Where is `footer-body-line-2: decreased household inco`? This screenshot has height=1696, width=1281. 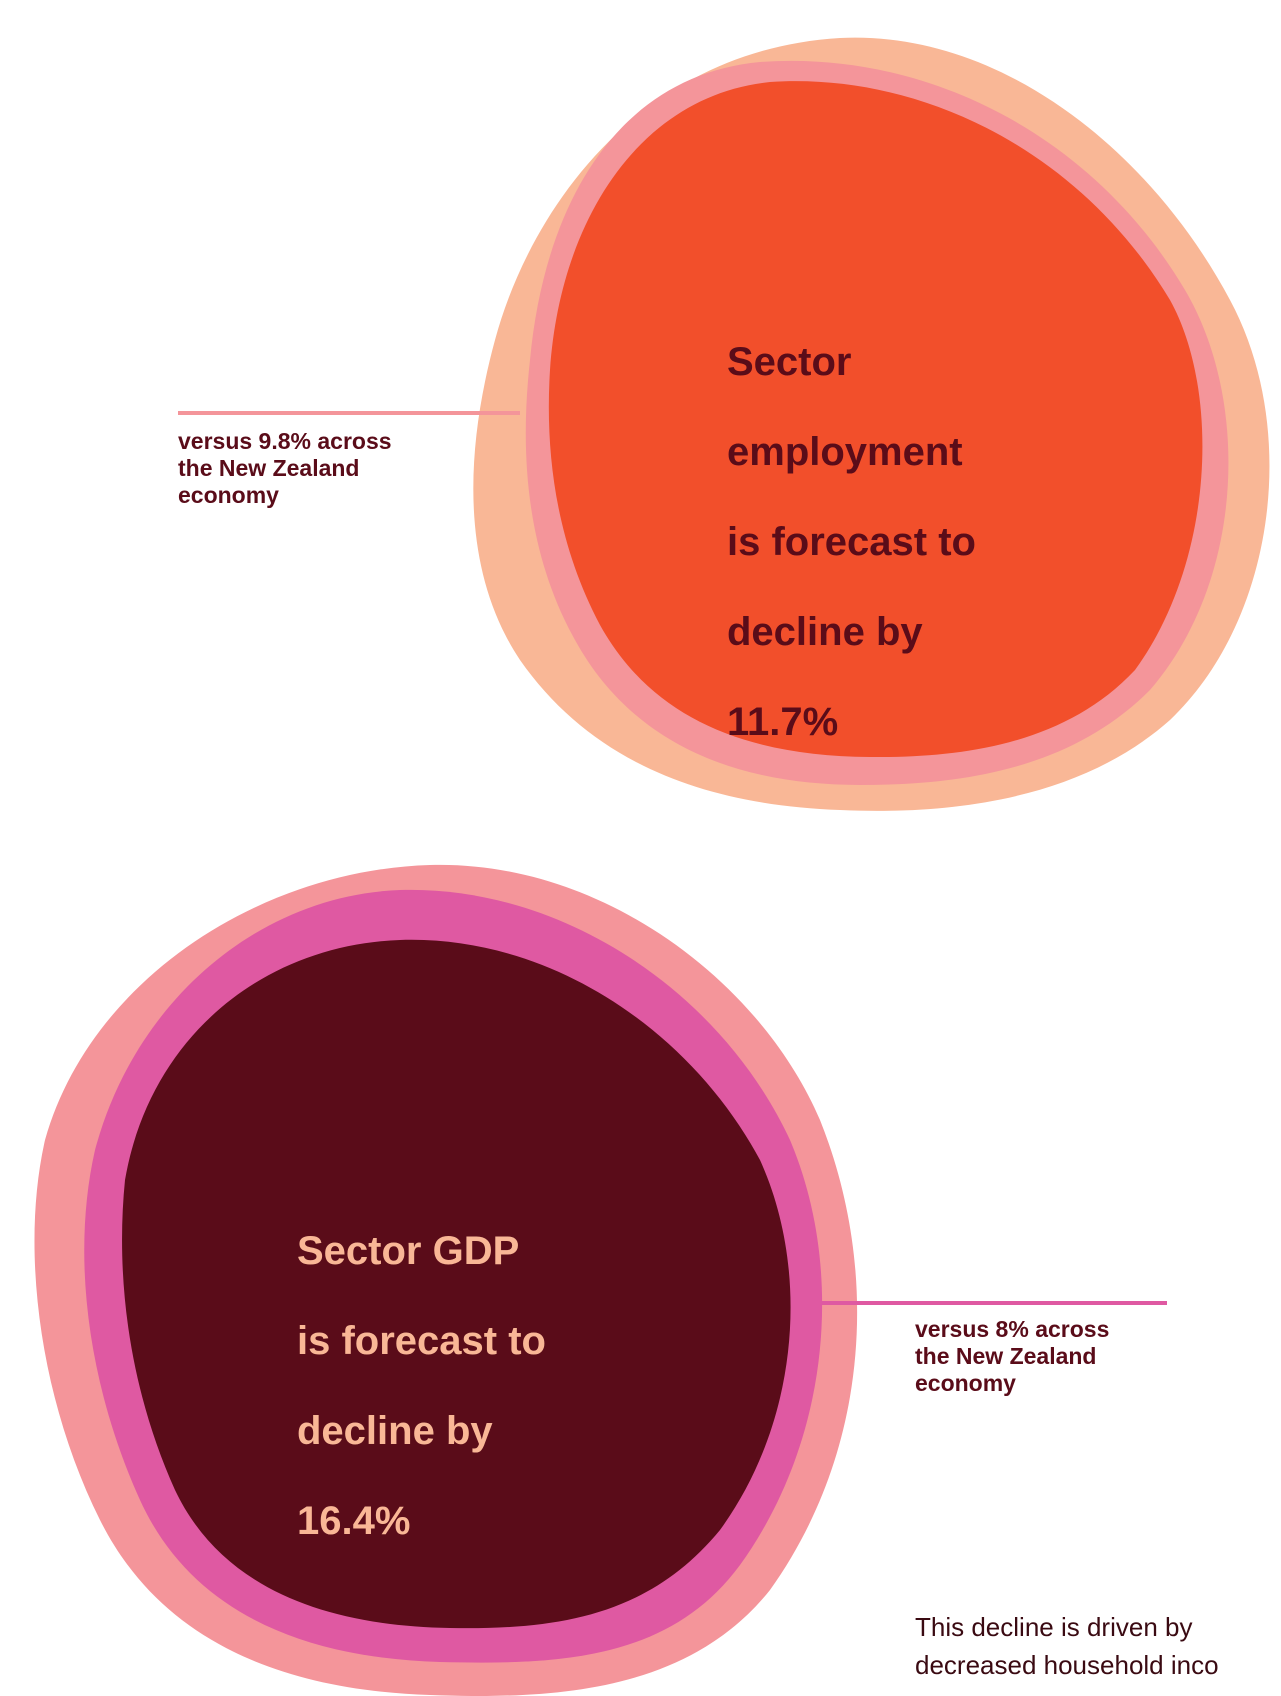 footer-body-line-2: decreased household inco is located at coordinates (1067, 1665).